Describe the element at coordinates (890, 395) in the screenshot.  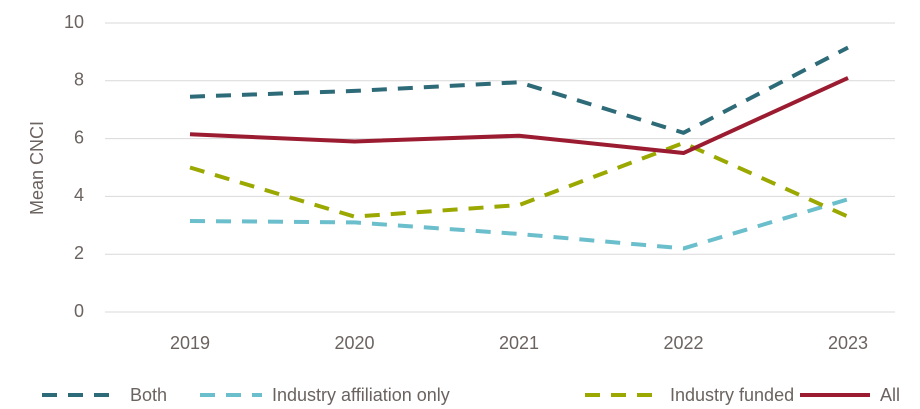
I see `legend-label: All` at that location.